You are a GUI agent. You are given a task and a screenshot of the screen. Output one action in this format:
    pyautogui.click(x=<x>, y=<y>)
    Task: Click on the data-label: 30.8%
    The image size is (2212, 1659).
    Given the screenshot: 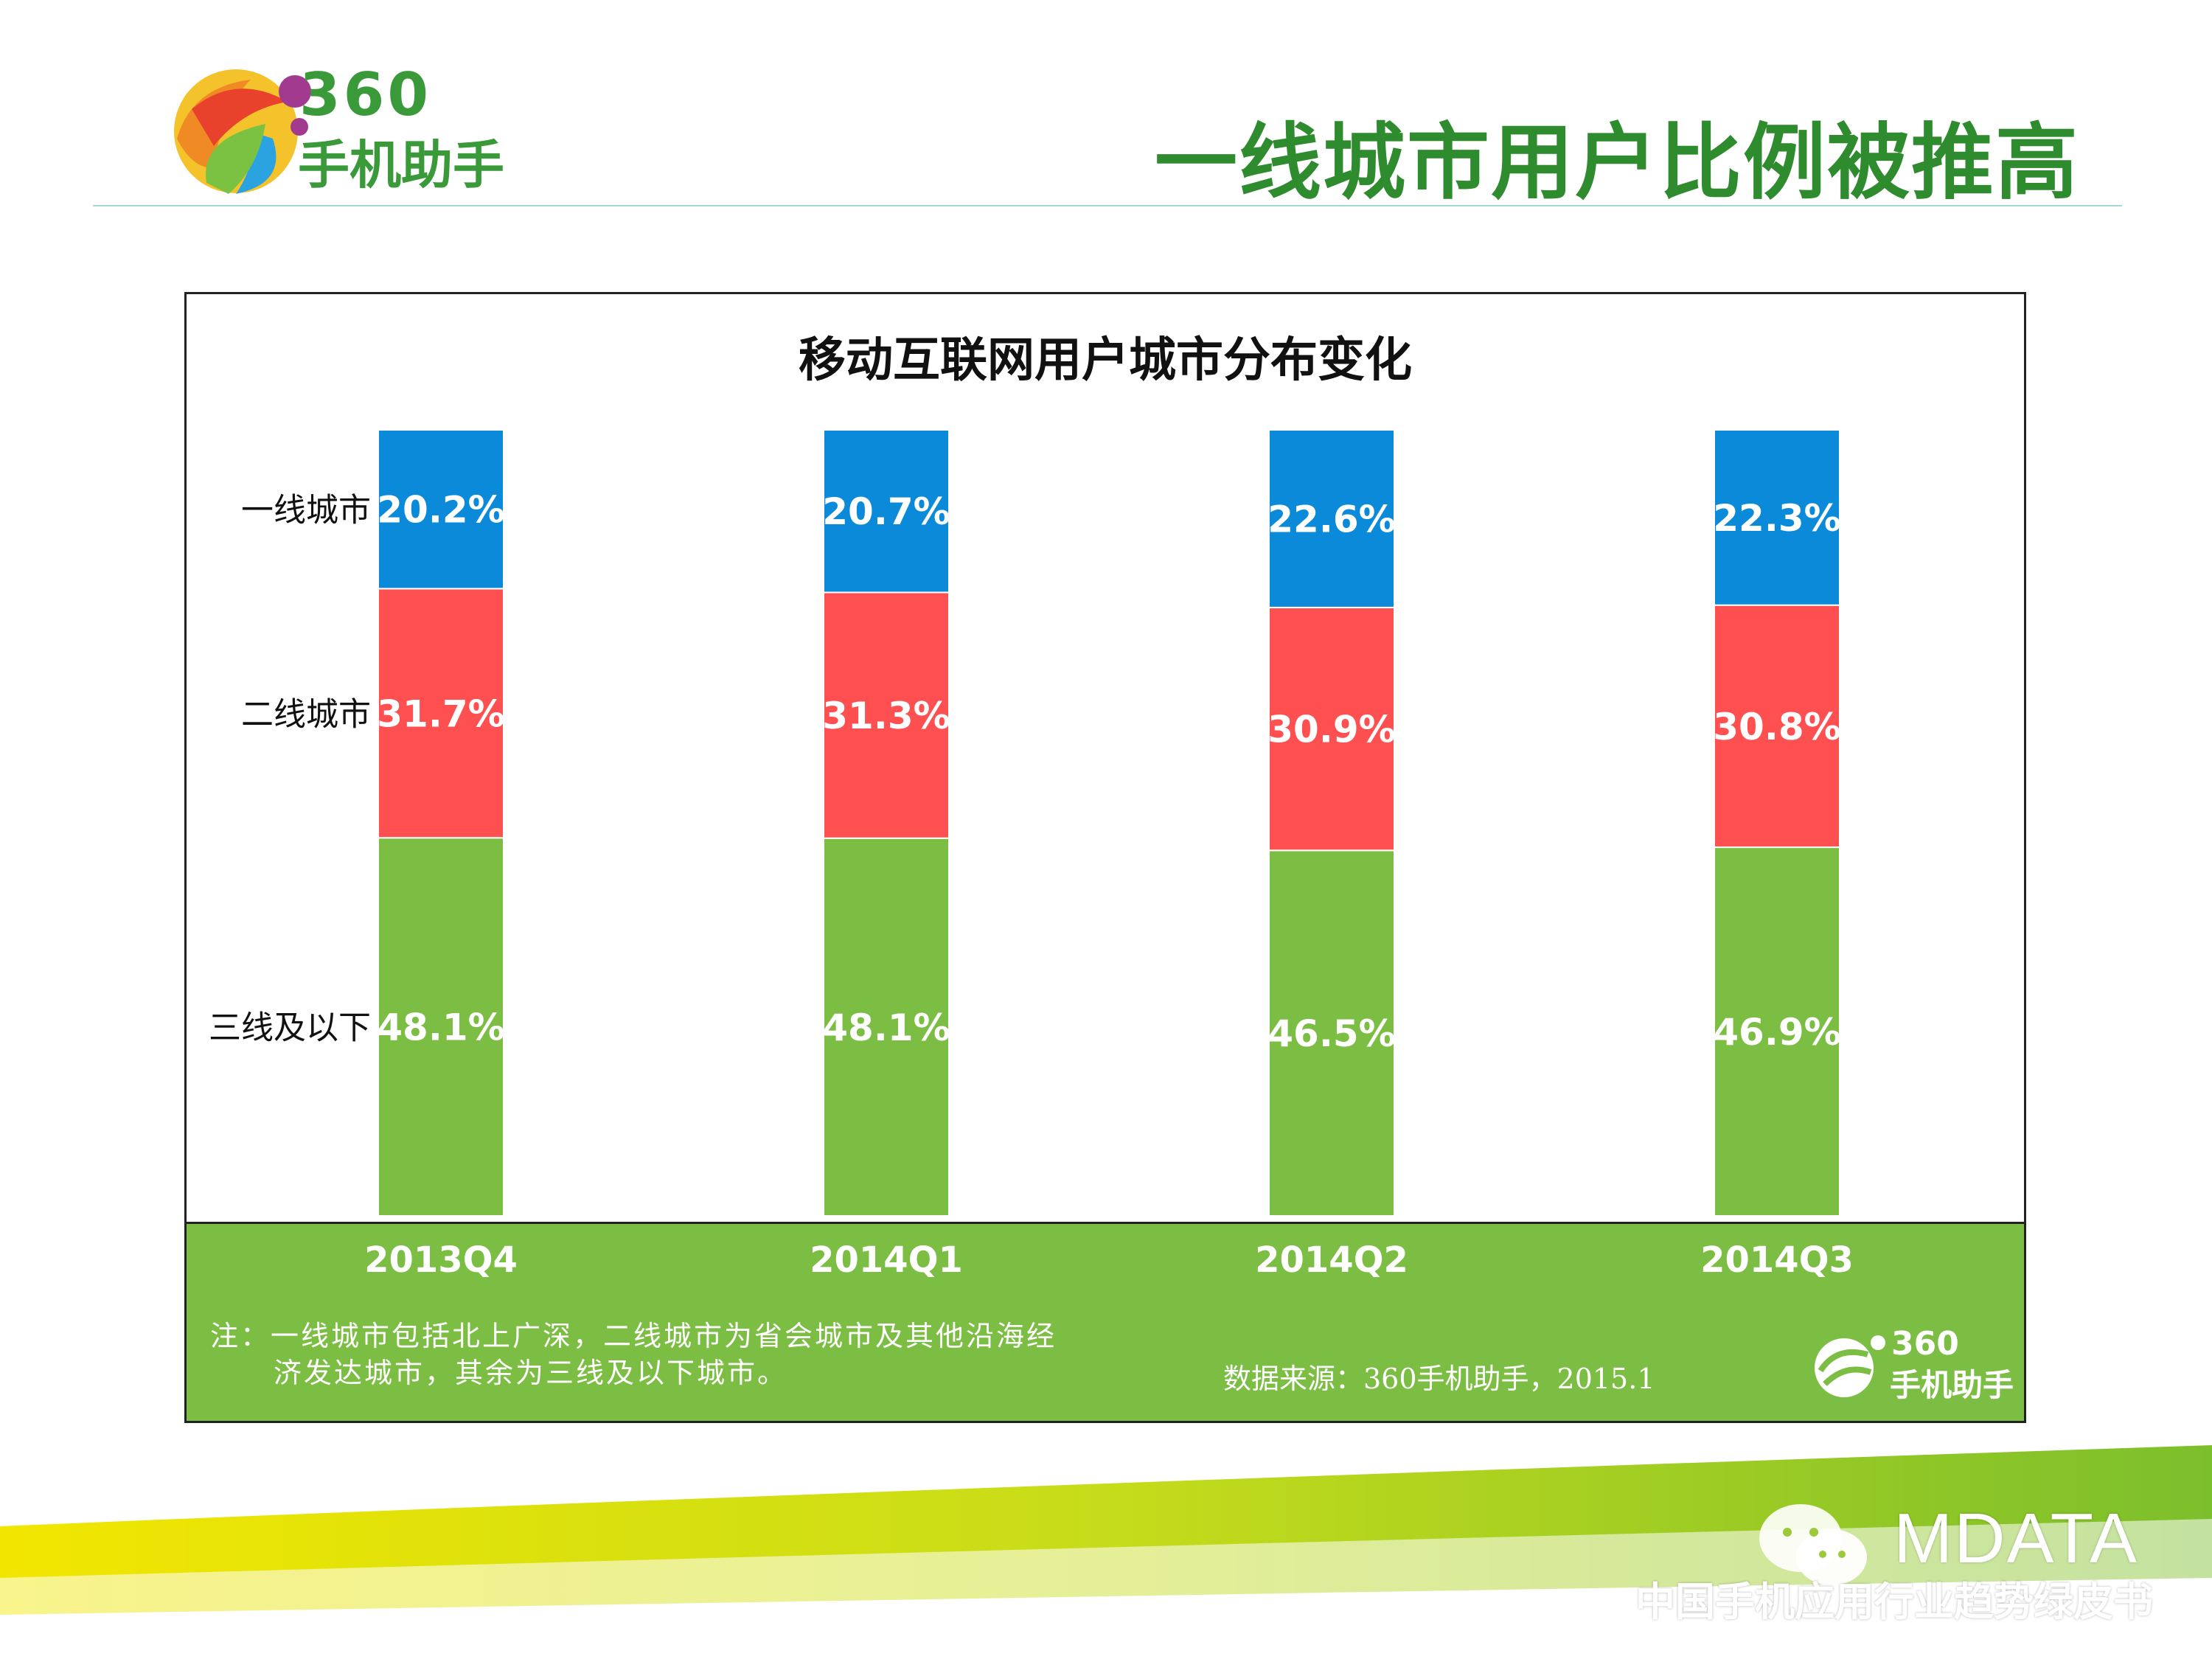 What is the action you would take?
    pyautogui.click(x=1776, y=727)
    